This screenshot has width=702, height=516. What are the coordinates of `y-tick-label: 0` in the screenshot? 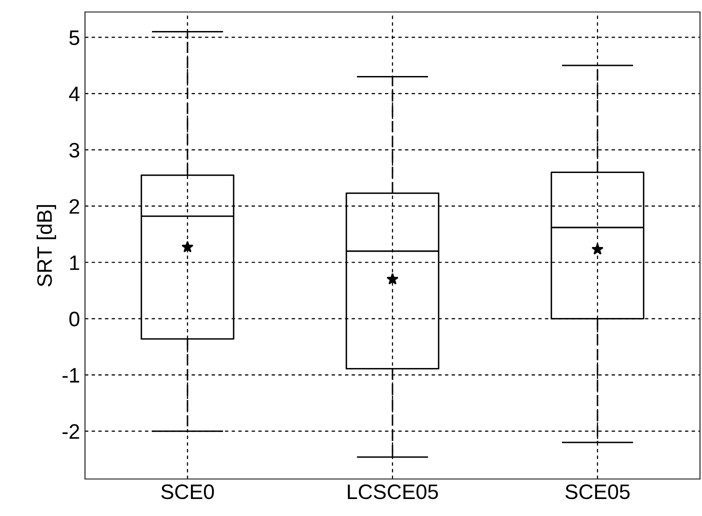 It's located at (74, 319).